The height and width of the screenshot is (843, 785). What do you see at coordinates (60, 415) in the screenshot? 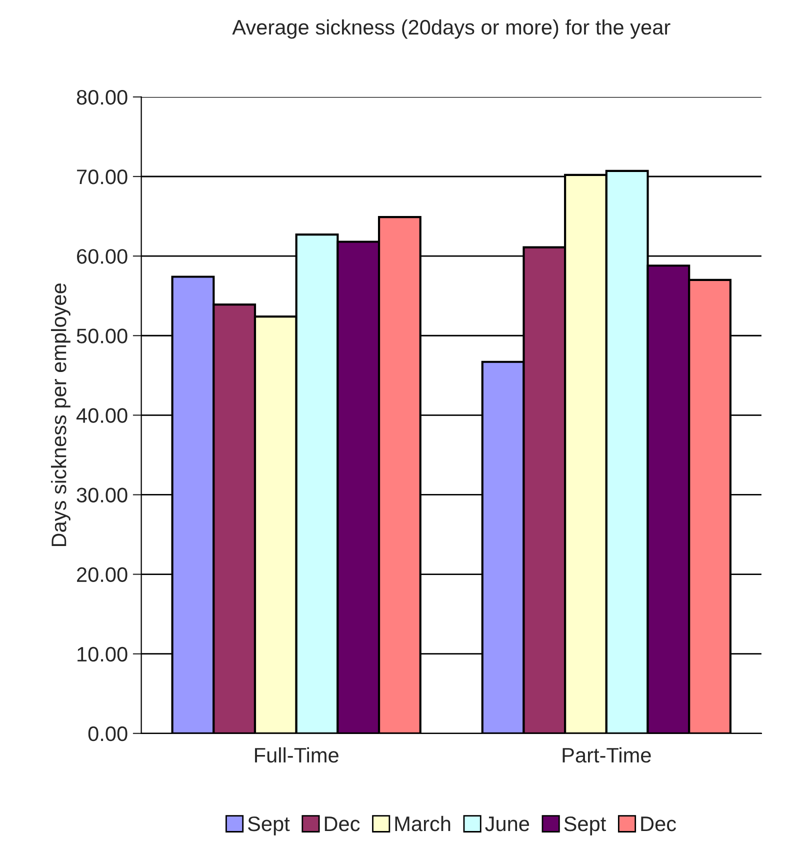
I see `y-axis-title: Days sickness per employee` at bounding box center [60, 415].